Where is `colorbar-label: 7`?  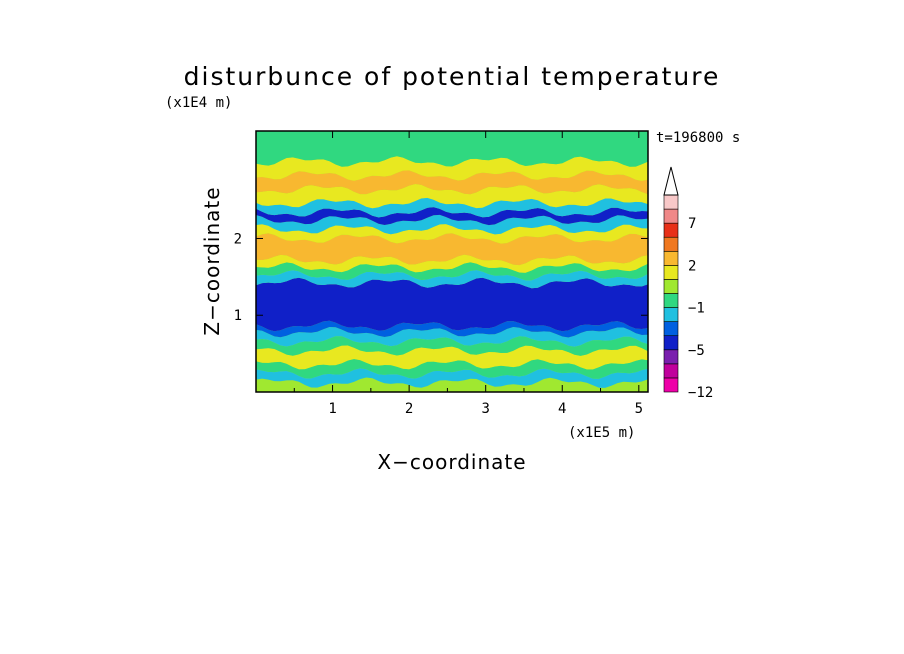
colorbar-label: 7 is located at coordinates (692, 224).